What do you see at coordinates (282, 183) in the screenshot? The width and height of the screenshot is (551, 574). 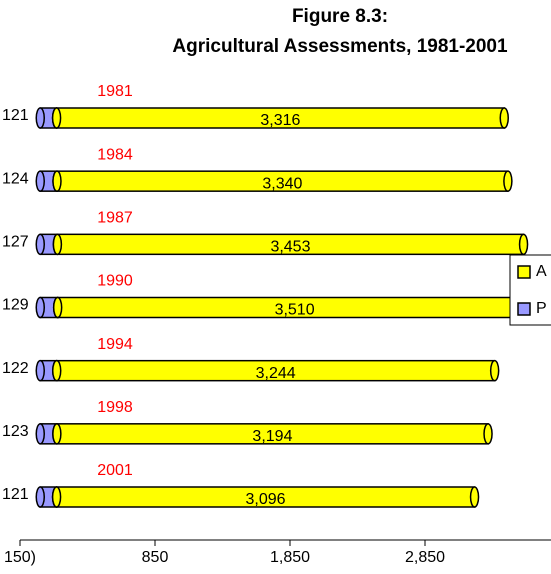 I see `data-label: 3,340` at bounding box center [282, 183].